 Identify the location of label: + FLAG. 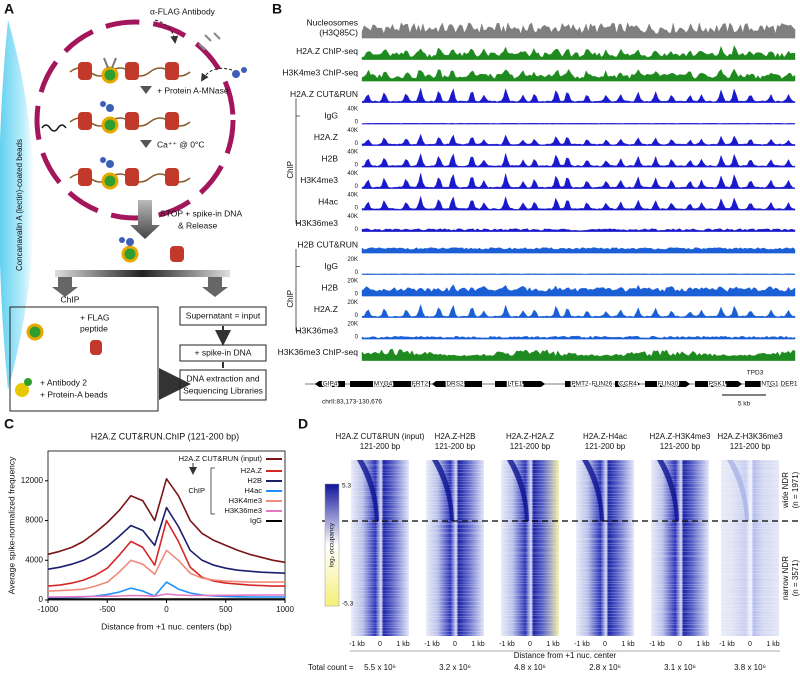
(95, 317).